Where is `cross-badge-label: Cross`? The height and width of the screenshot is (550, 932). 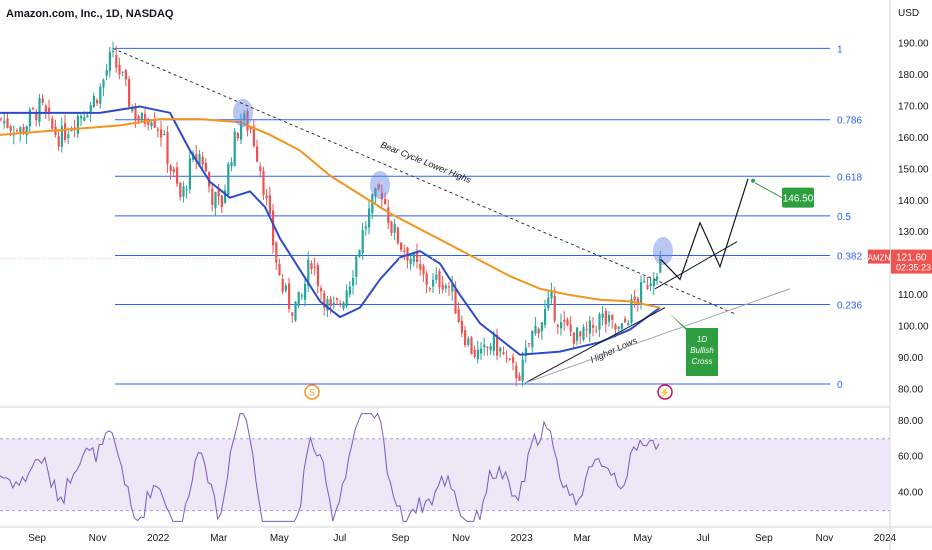 cross-badge-label: Cross is located at coordinates (702, 361).